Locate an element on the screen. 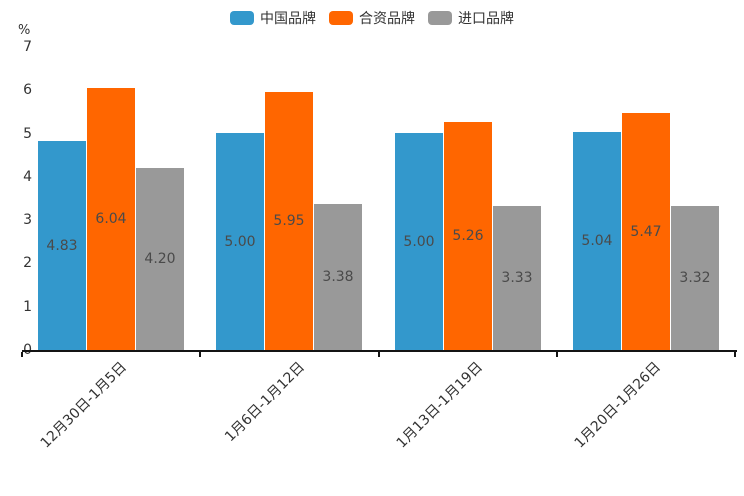  bar-value-label: 5.04 is located at coordinates (597, 241).